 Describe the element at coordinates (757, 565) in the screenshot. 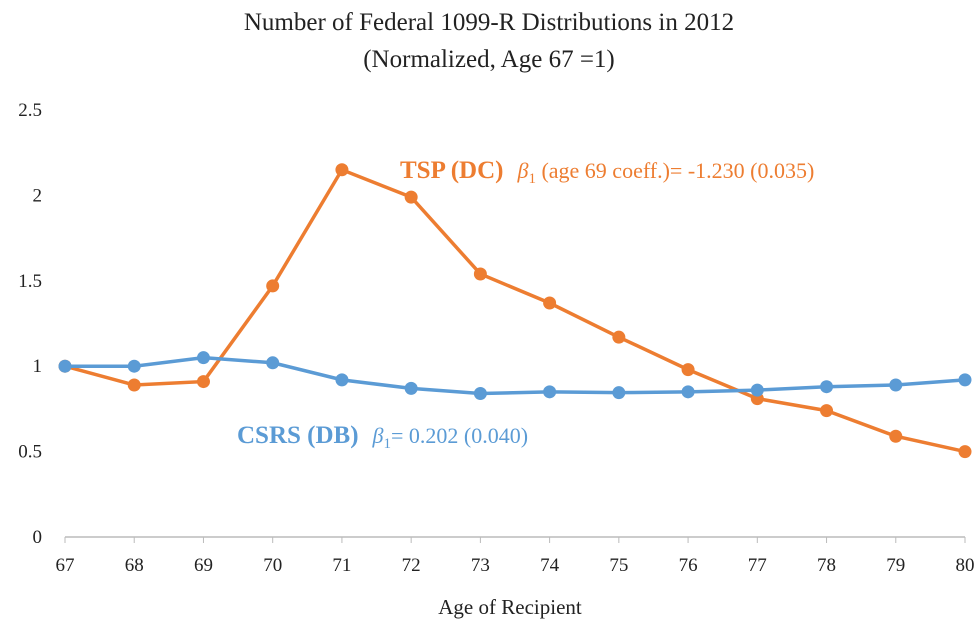

I see `x-tick-label: 77` at that location.